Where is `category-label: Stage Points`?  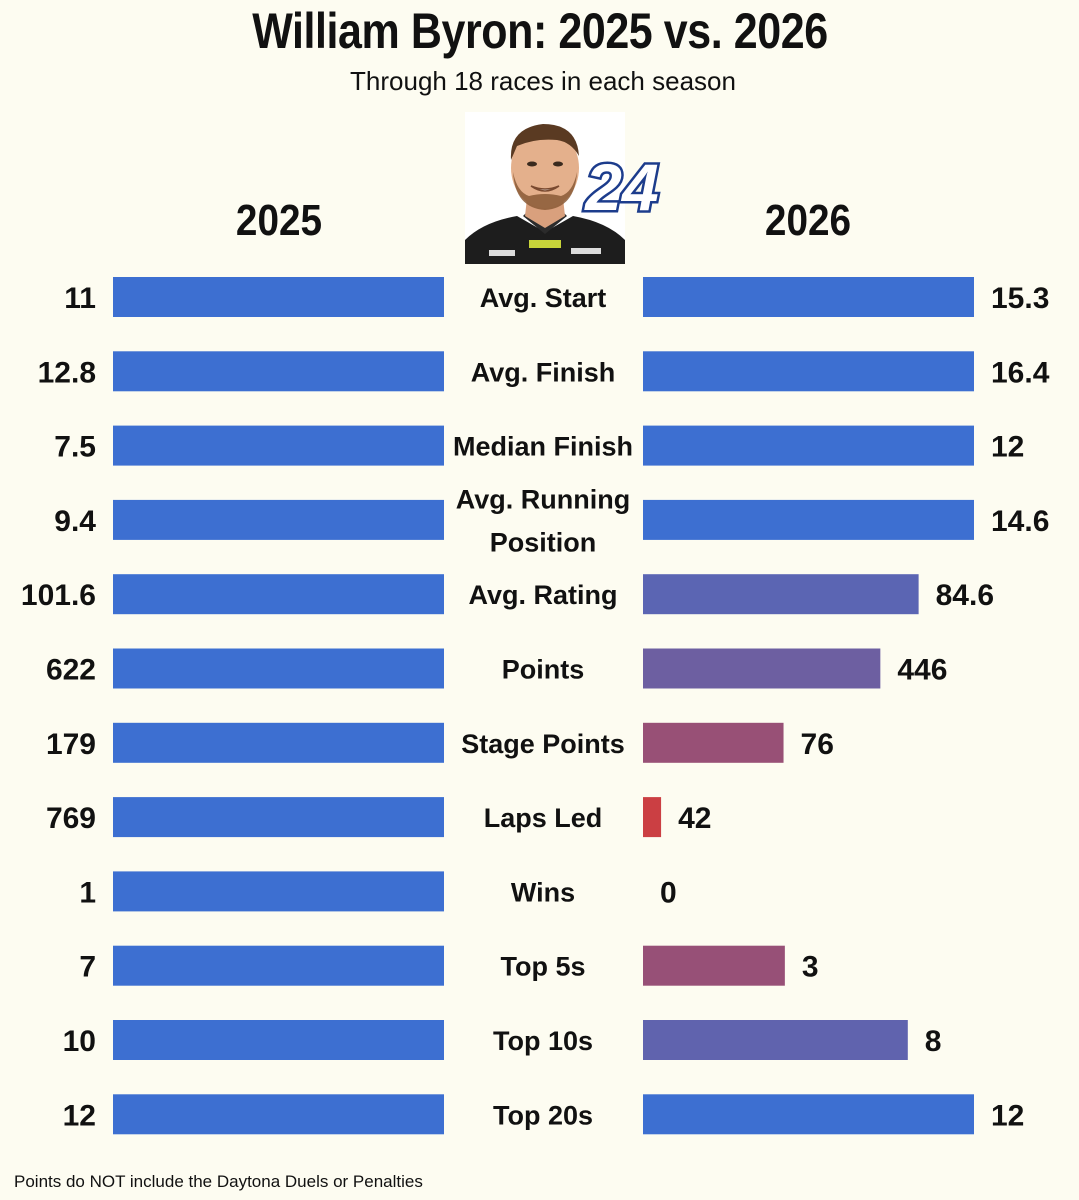 category-label: Stage Points is located at coordinates (543, 744).